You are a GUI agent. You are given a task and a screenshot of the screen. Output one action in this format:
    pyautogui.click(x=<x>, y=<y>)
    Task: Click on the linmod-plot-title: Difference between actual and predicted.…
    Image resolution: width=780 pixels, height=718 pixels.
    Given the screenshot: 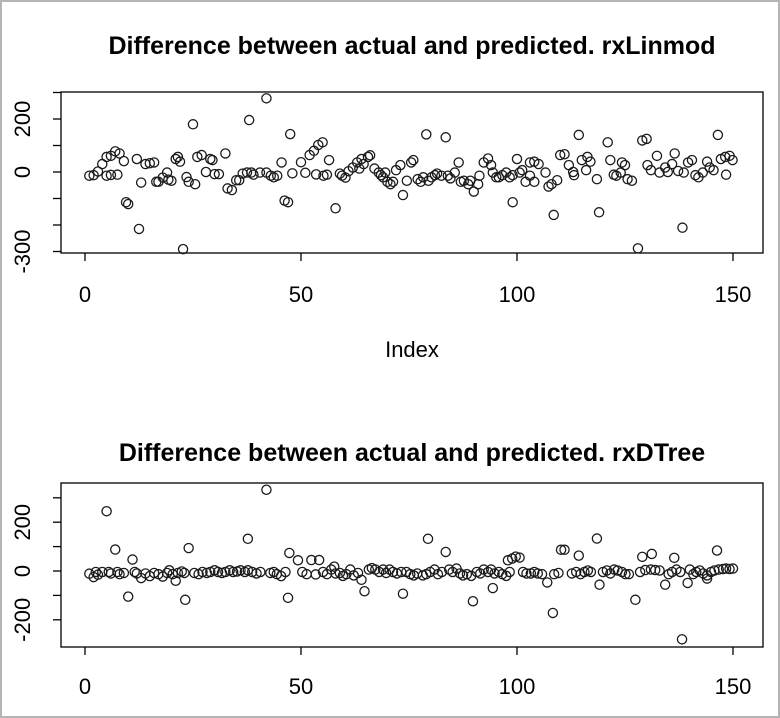 What is the action you would take?
    pyautogui.click(x=411, y=46)
    